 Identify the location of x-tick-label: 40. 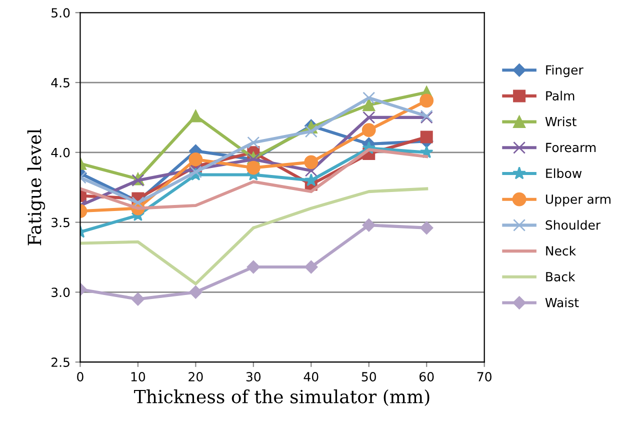
(311, 377).